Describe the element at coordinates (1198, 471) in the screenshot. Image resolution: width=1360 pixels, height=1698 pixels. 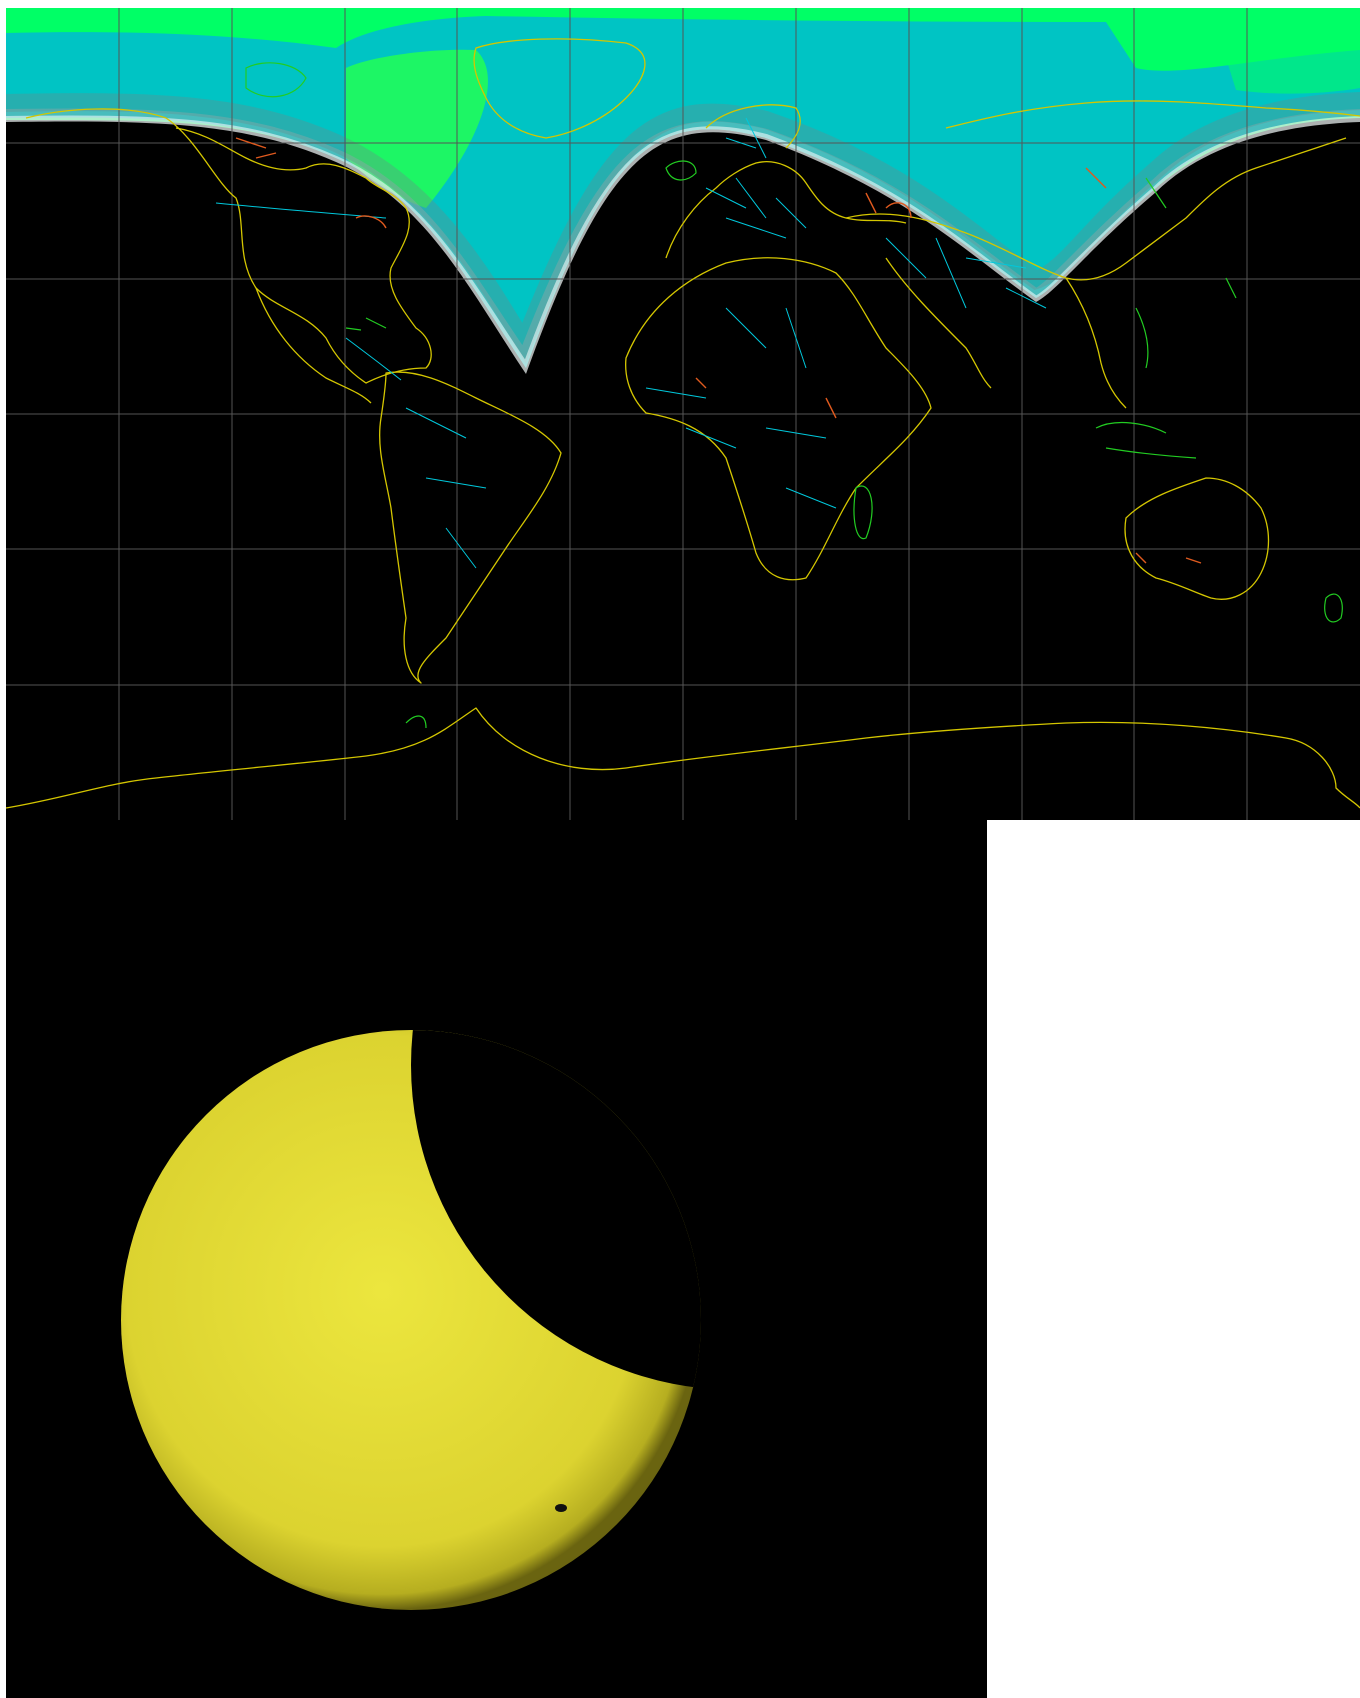
I see `terminator-night-right` at that location.